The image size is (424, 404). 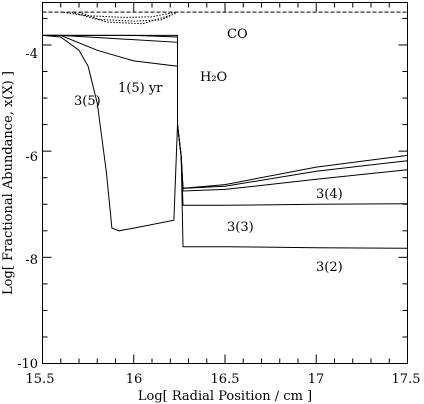 What do you see at coordinates (40, 379) in the screenshot?
I see `x-tick-label-15.5: 15.5` at bounding box center [40, 379].